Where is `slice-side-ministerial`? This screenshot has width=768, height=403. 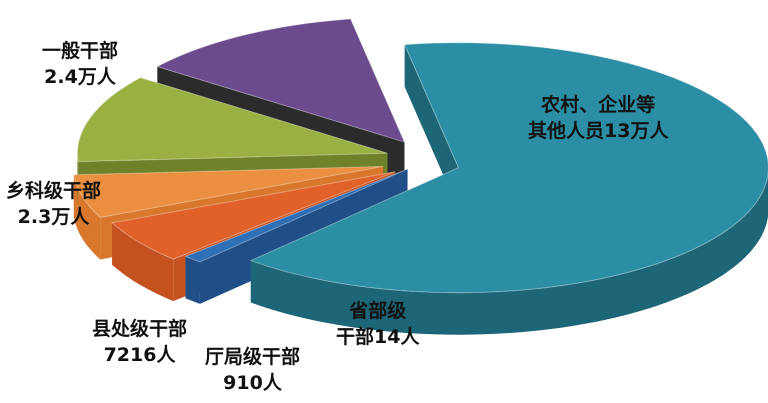 slice-side-ministerial is located at coordinates (192, 280).